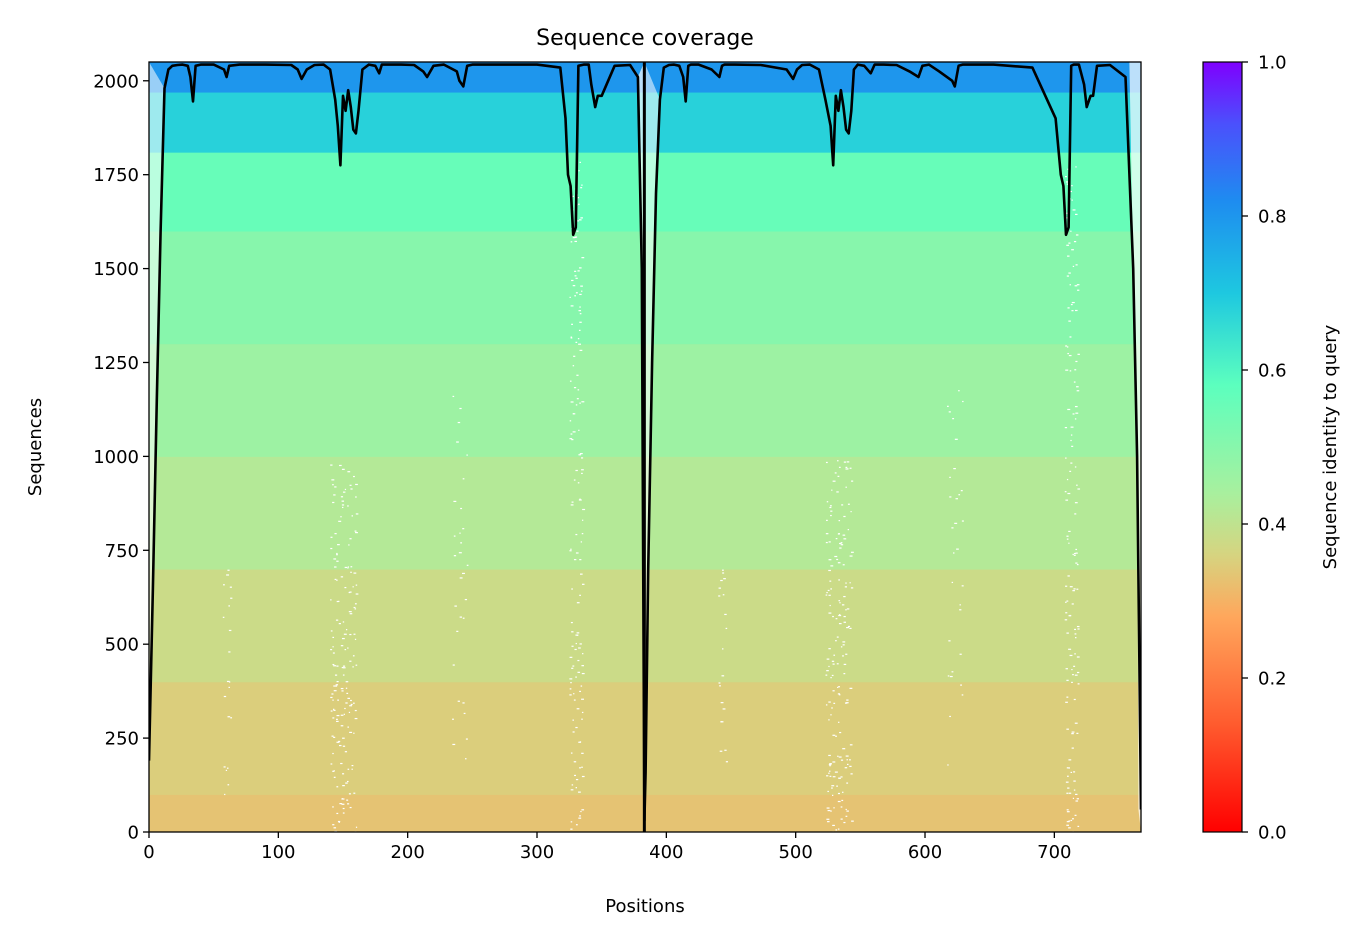 Image resolution: width=1364 pixels, height=939 pixels. What do you see at coordinates (1272, 525) in the screenshot?
I see `colorbar-tick-label: 0.4` at bounding box center [1272, 525].